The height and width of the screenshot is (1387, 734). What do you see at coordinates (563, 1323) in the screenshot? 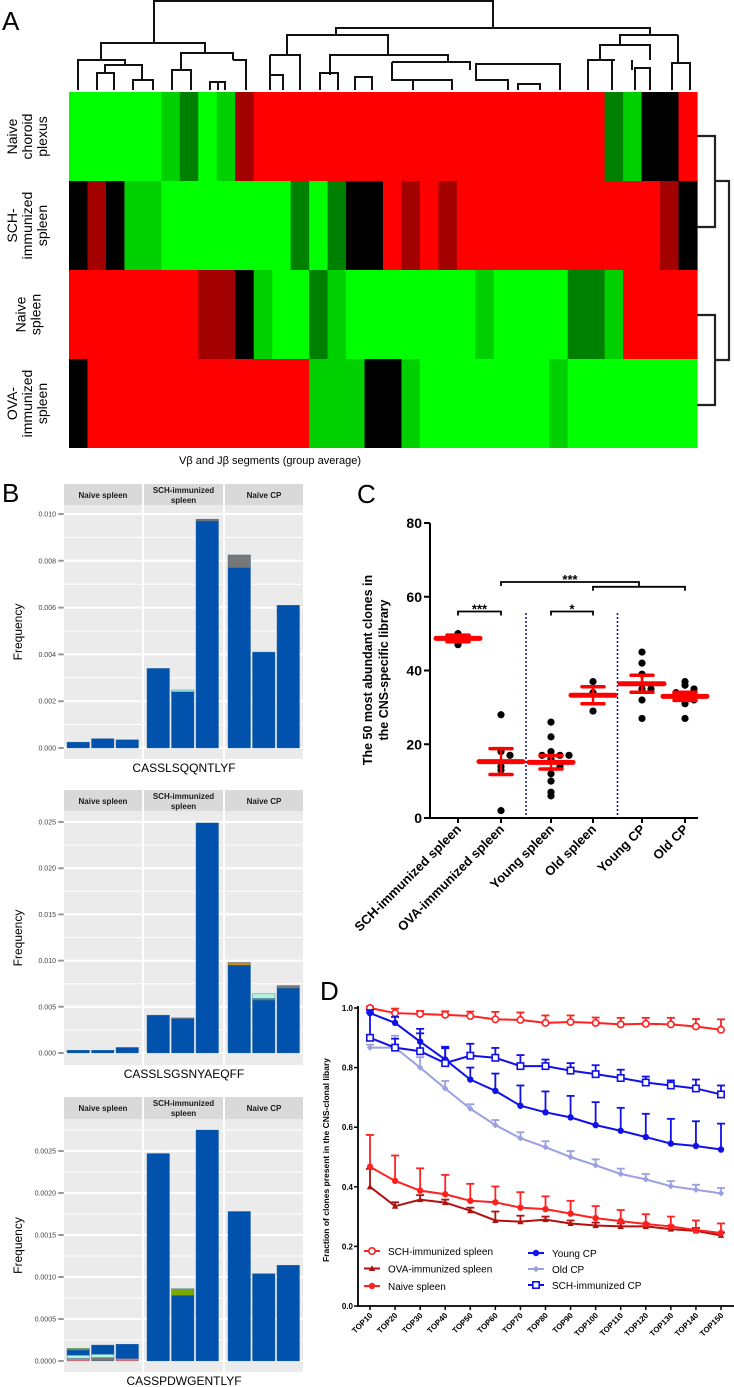
I see `x-tick-label: TOP90` at bounding box center [563, 1323].